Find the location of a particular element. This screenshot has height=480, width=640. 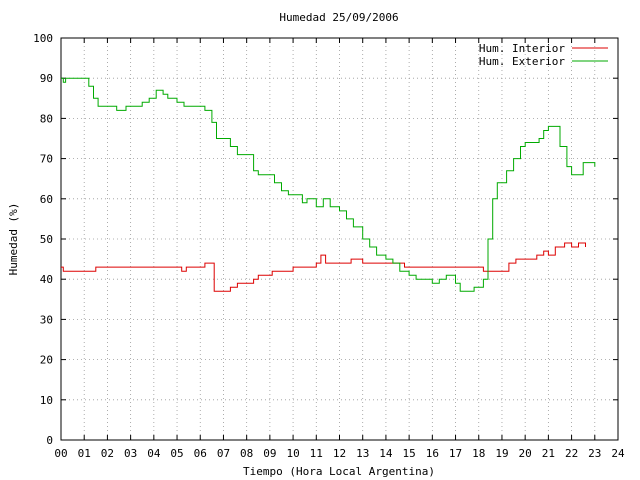

x-tick-label: 22 is located at coordinates (571, 453).